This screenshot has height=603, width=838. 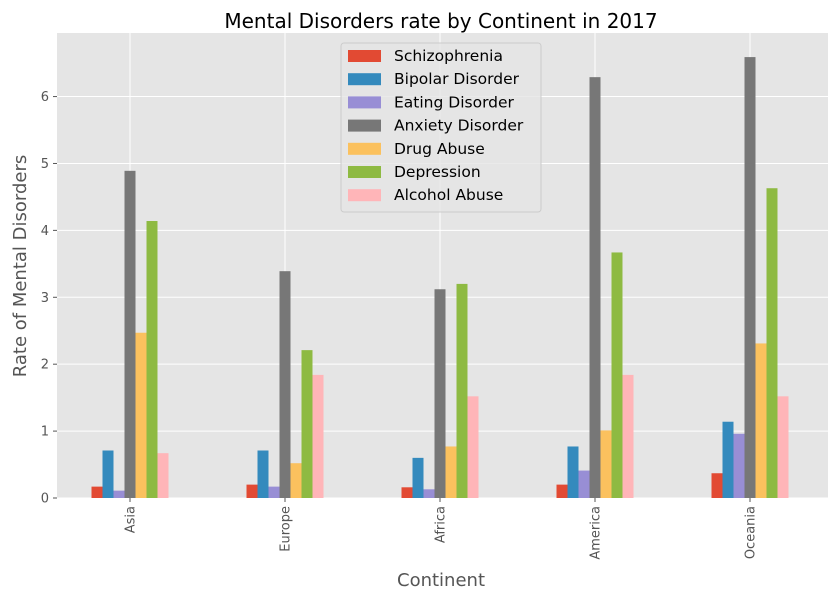 What do you see at coordinates (45, 298) in the screenshot?
I see `y-tick-label: 3` at bounding box center [45, 298].